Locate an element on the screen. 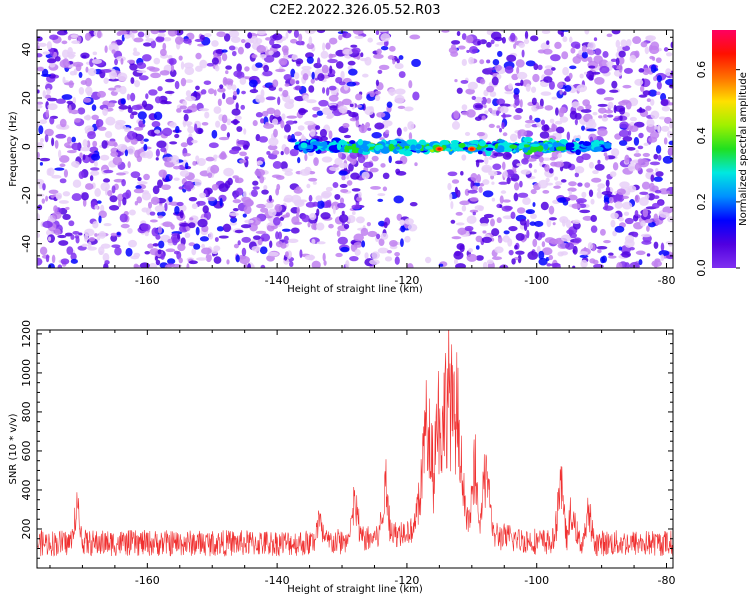 This screenshot has height=604, width=750. snr-x-tick-label: -140 is located at coordinates (277, 580).